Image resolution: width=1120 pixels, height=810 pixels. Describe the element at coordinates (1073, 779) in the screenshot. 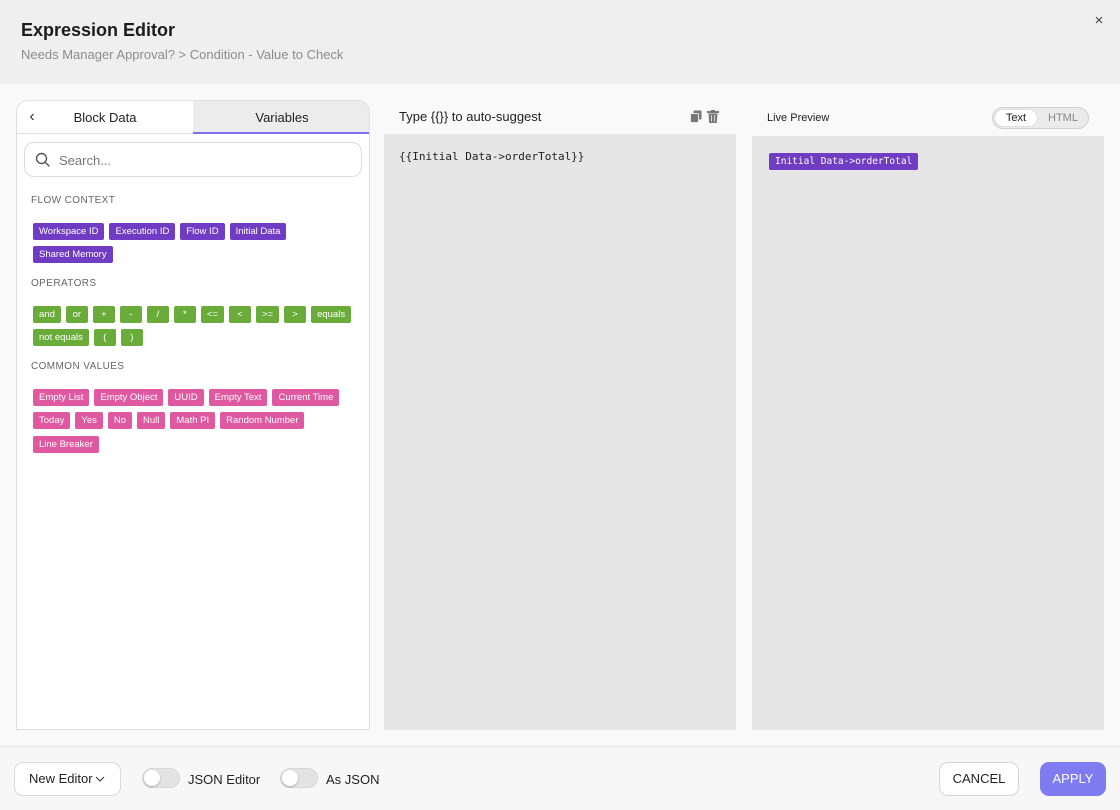

I see `apply-button: APPLY` at that location.